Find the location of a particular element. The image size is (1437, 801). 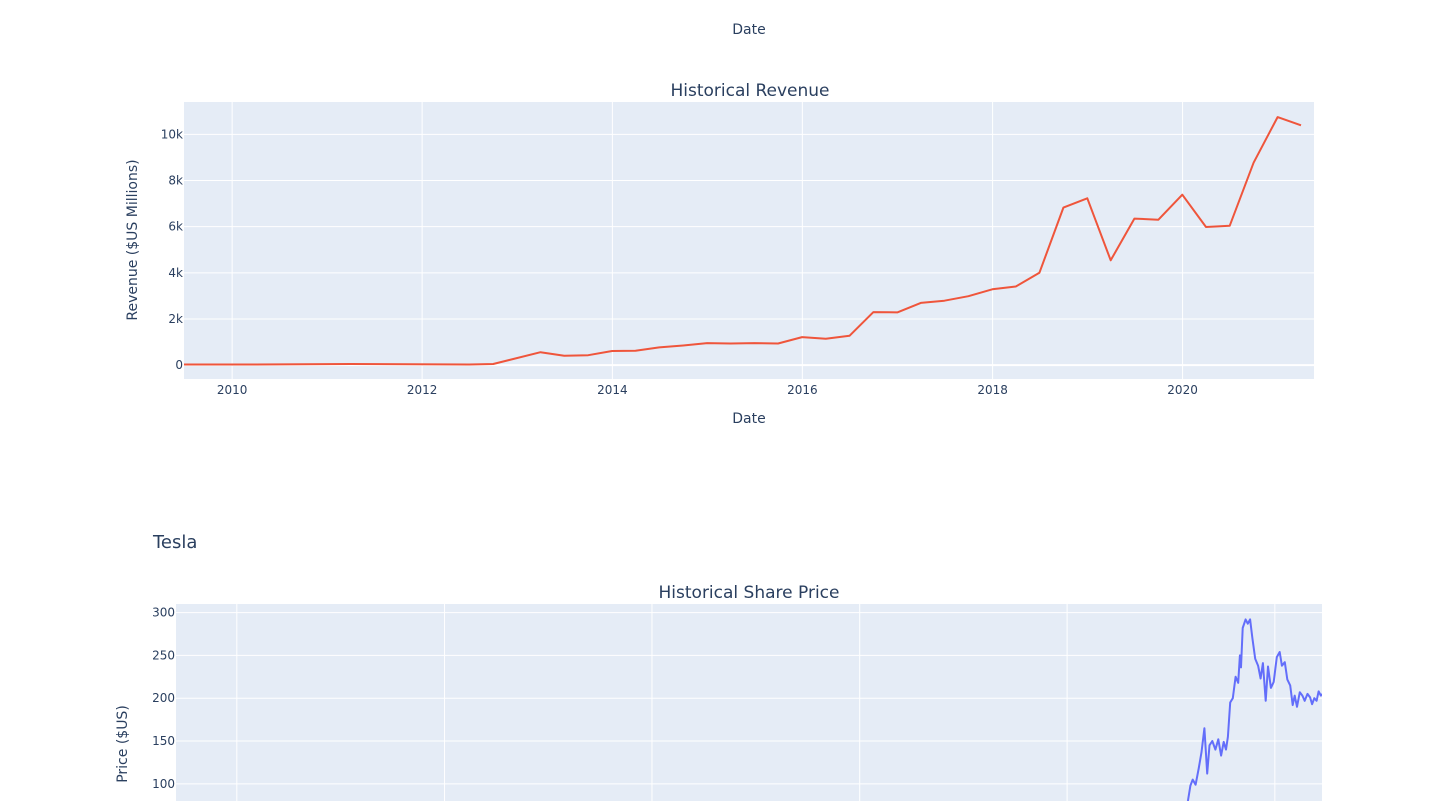

y-tick-label: 8k is located at coordinates (175, 180).